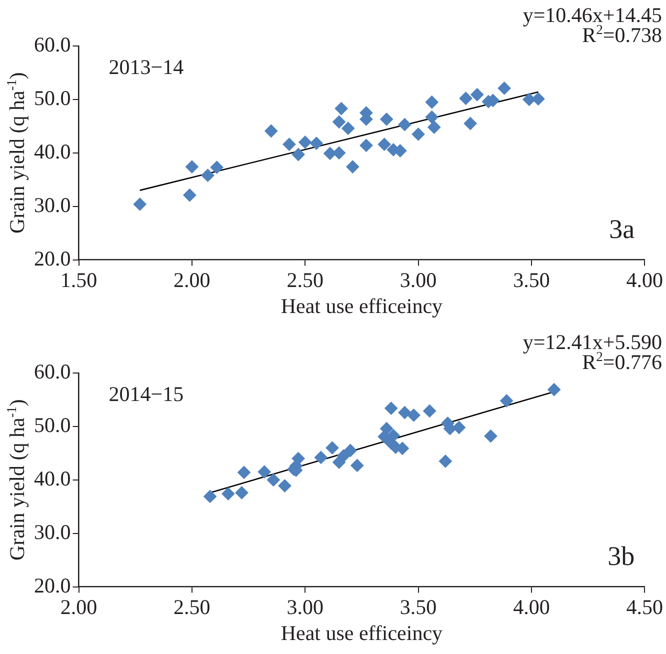 This screenshot has width=666, height=654. I want to click on annotation: 2013−14, so click(146, 67).